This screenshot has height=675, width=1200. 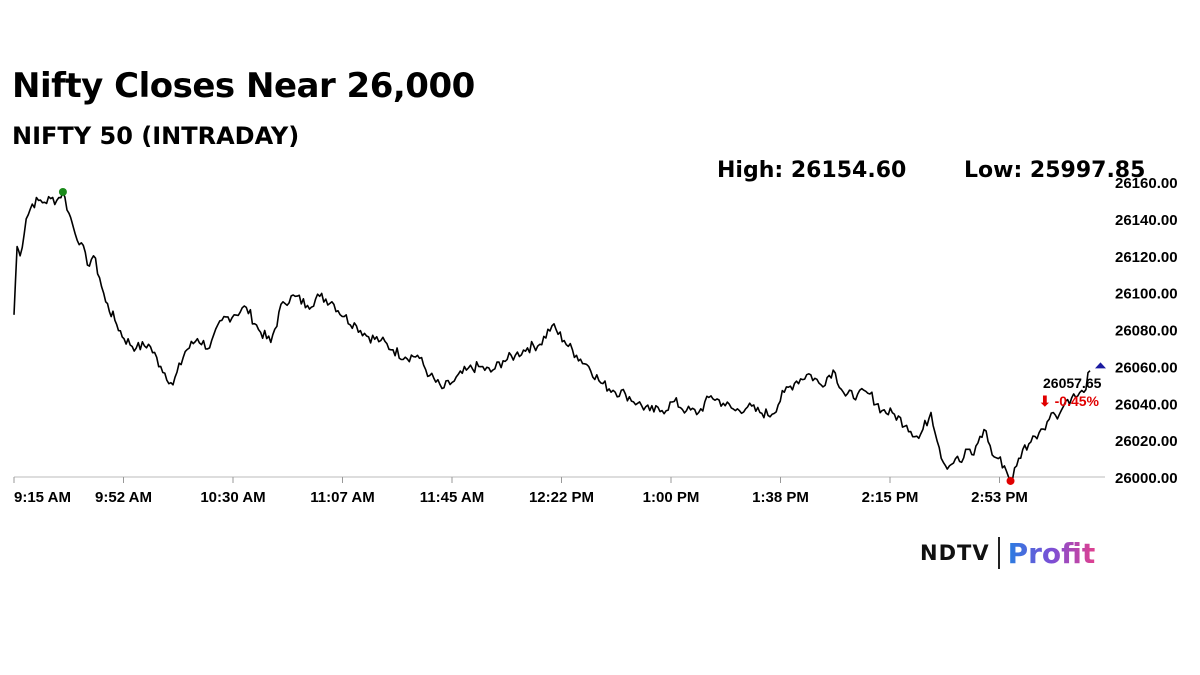 What do you see at coordinates (1055, 170) in the screenshot?
I see `low-value-label: Low: 25997.85` at bounding box center [1055, 170].